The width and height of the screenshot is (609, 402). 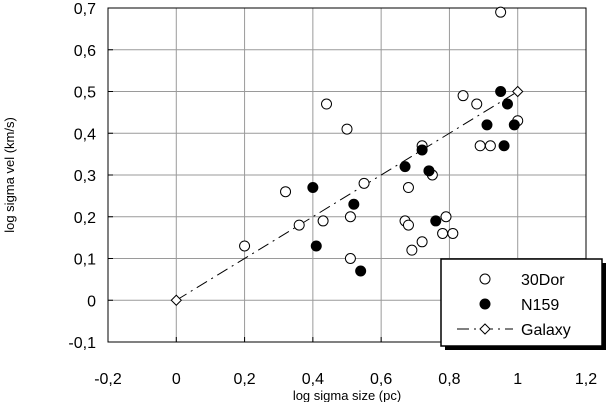 What do you see at coordinates (485, 279) in the screenshot?
I see `legend-marker-30dor` at bounding box center [485, 279].